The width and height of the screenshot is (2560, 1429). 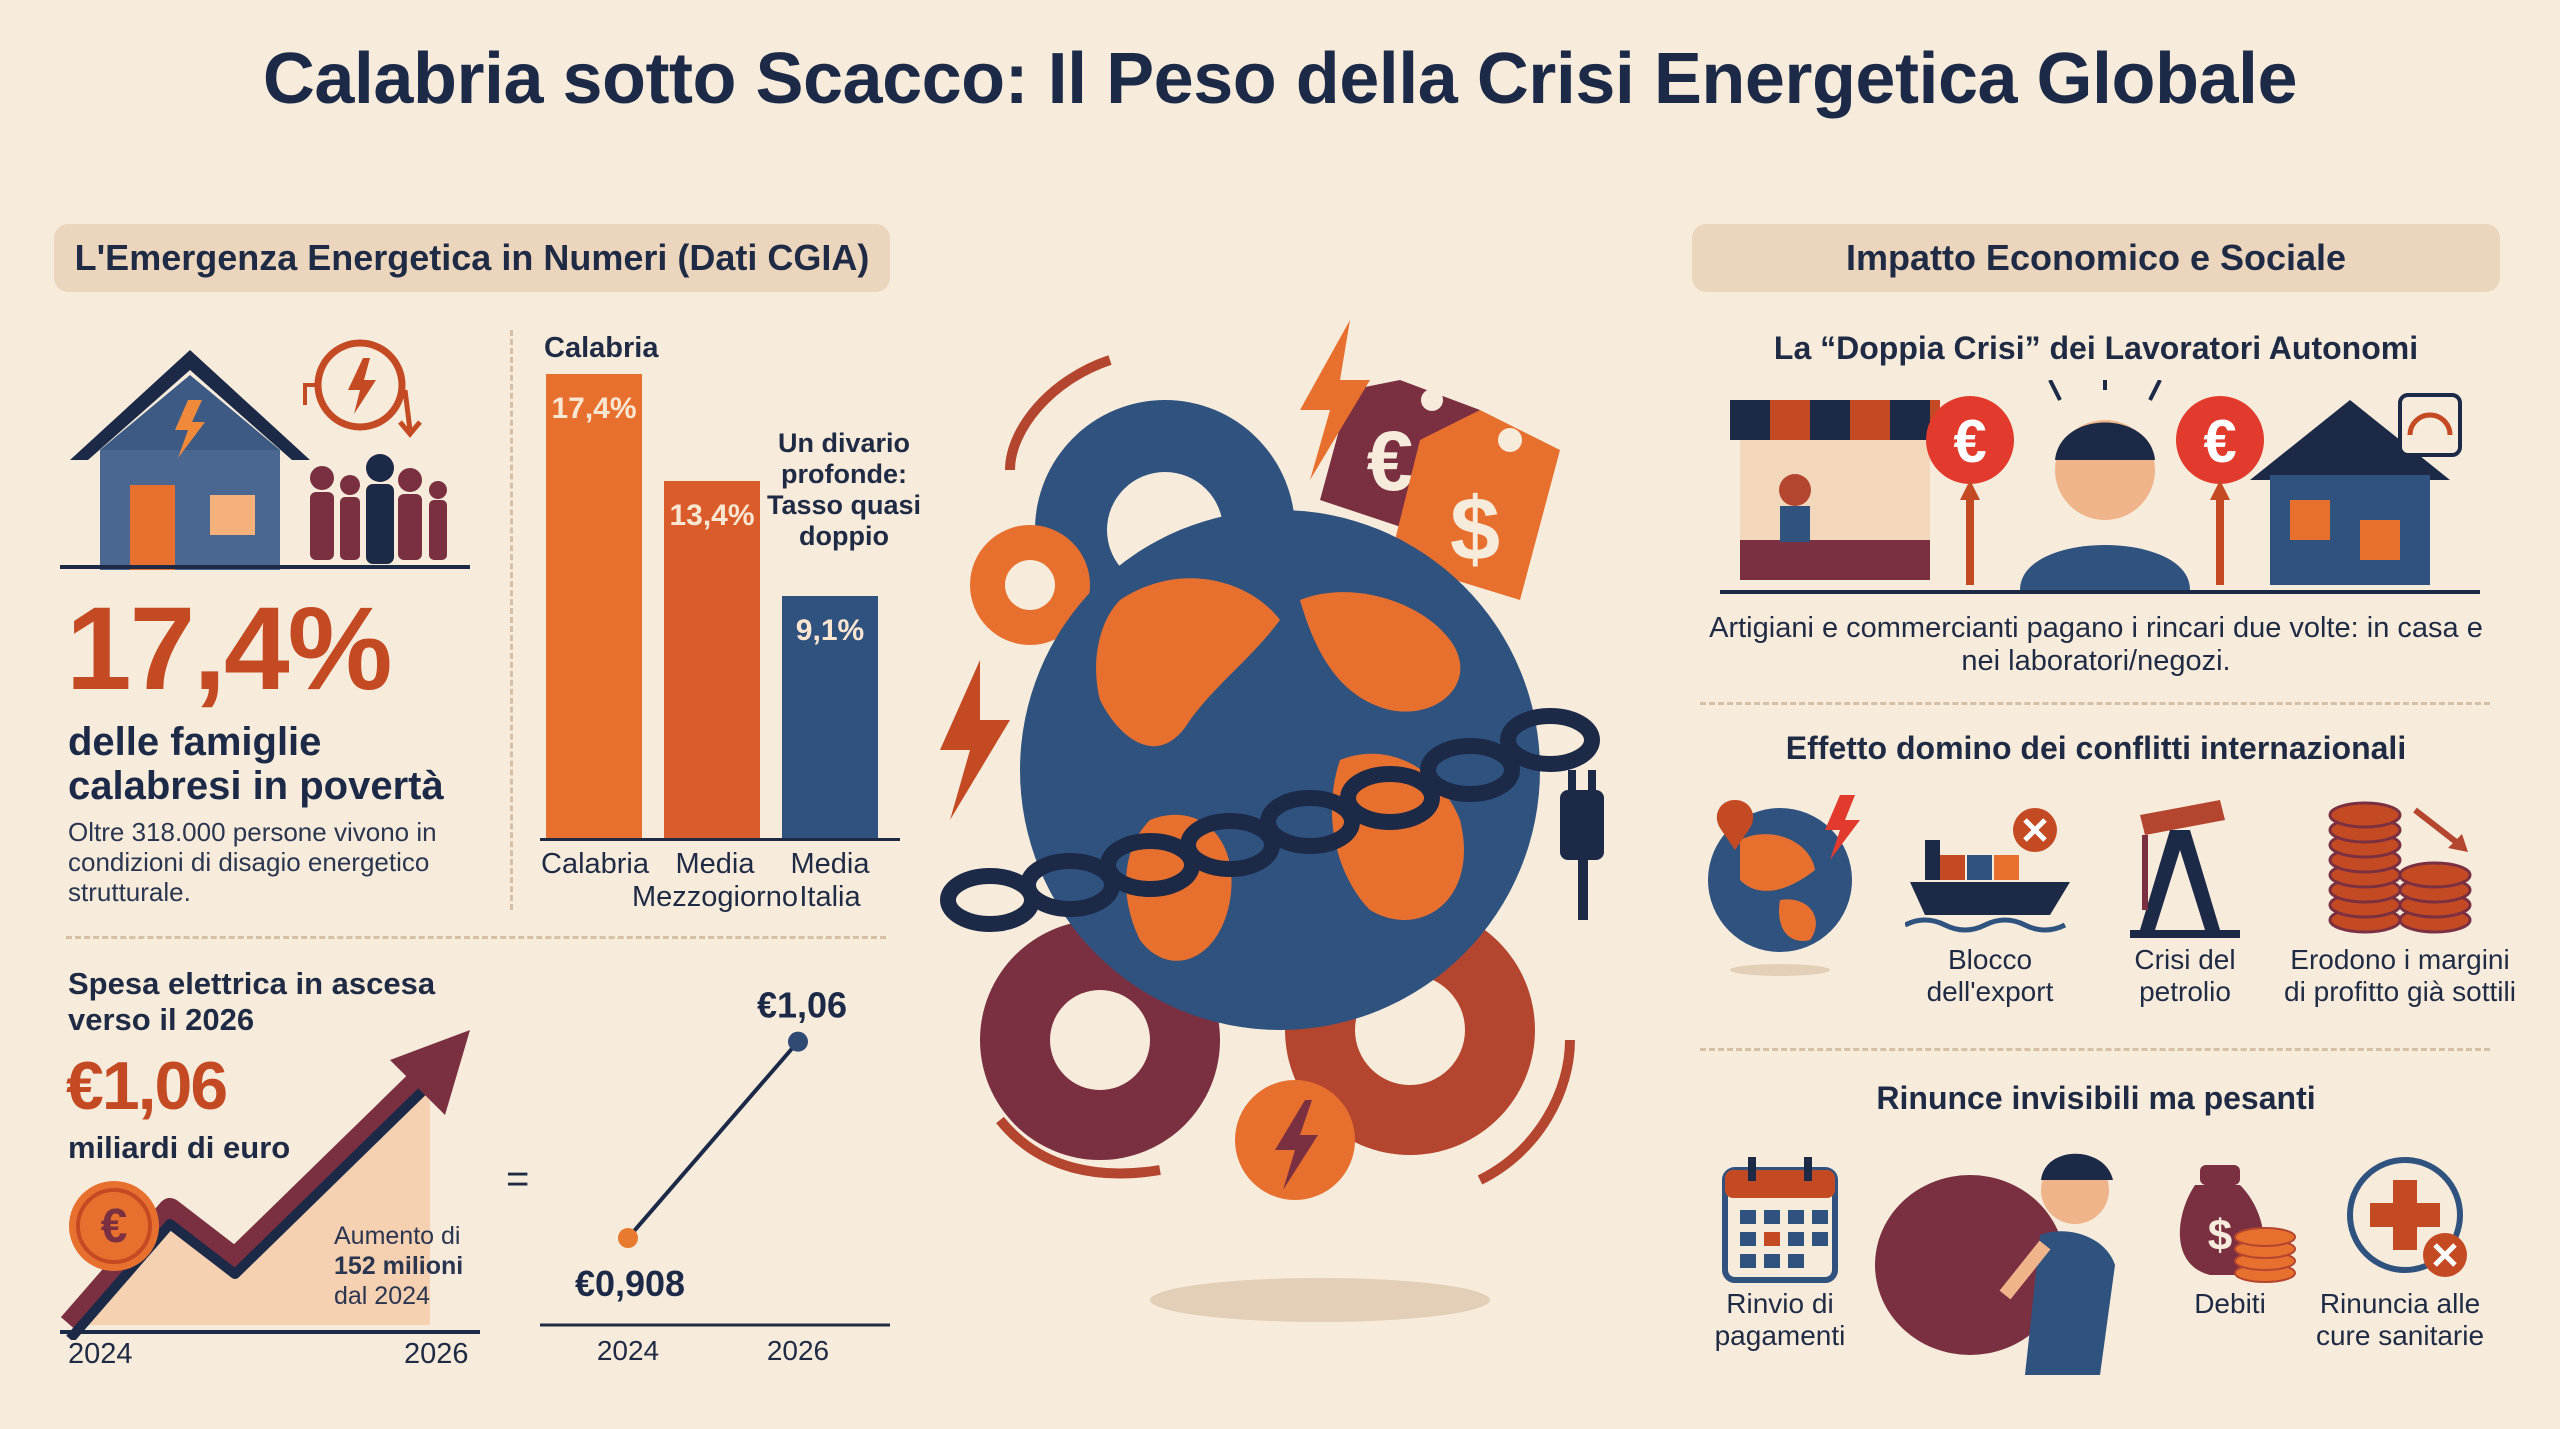 I want to click on circular-arrow-icon, so click(x=1285, y=770).